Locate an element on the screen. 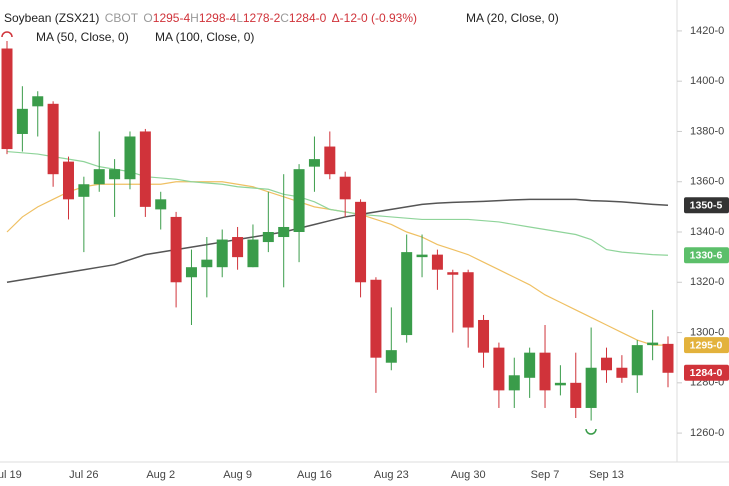  quote-value: 1278-2 is located at coordinates (261, 18).